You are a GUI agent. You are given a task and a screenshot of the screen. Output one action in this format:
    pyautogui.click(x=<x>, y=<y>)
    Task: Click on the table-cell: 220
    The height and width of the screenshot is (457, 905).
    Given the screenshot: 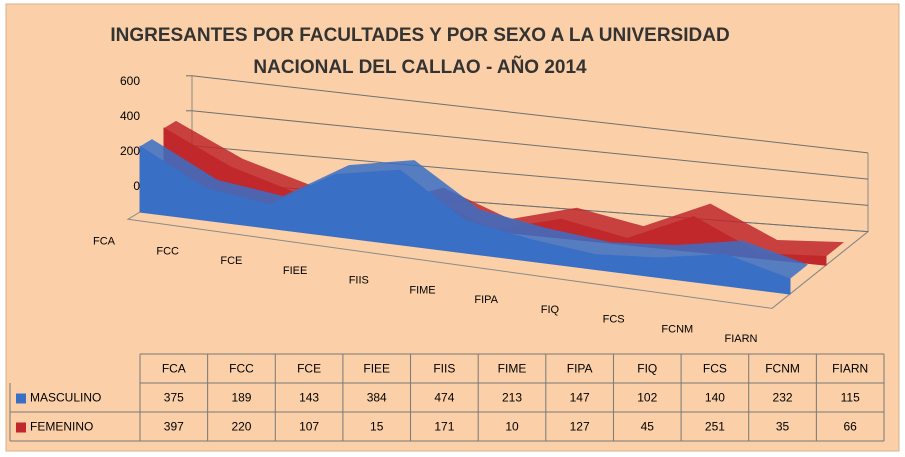 What is the action you would take?
    pyautogui.click(x=241, y=427)
    